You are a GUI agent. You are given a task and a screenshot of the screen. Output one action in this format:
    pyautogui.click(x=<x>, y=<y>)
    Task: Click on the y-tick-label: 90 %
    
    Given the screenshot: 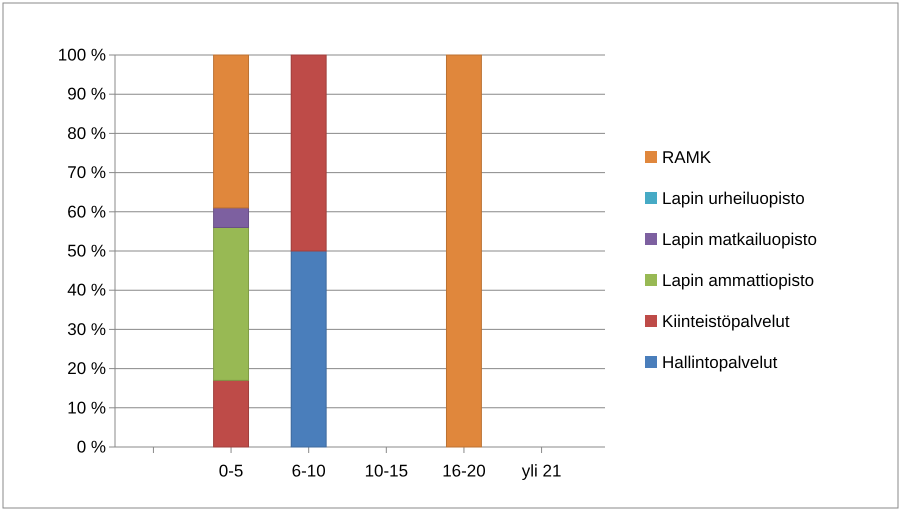 What is the action you would take?
    pyautogui.click(x=86, y=94)
    